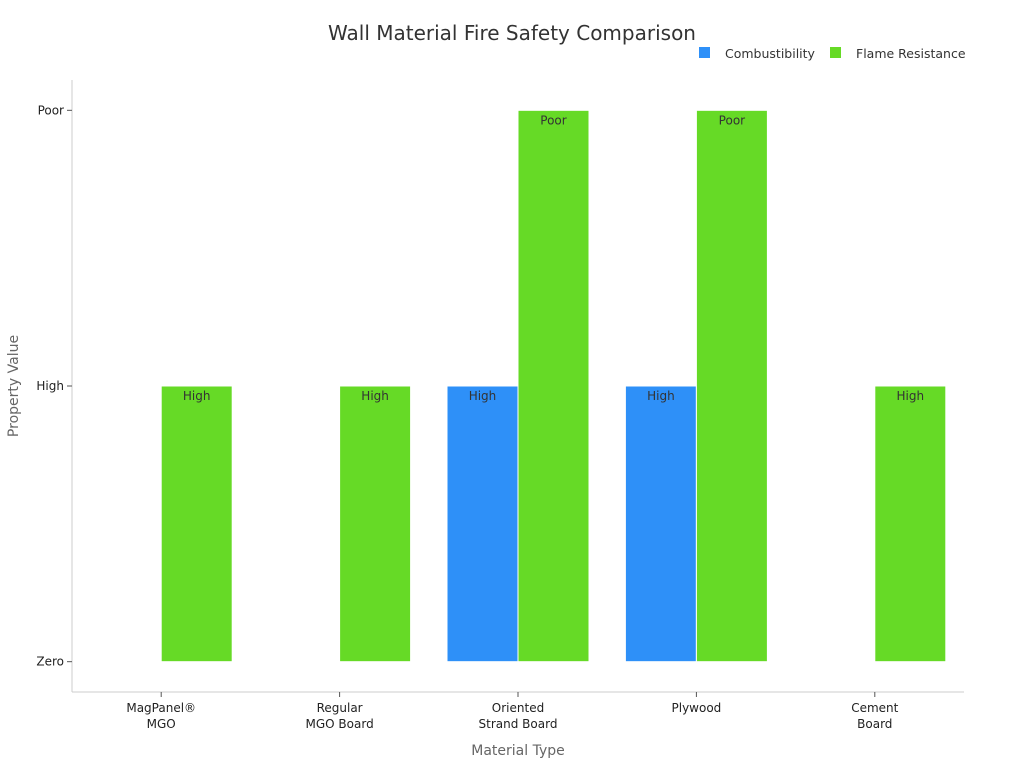  I want to click on x-tick-label: Plywood, so click(697, 708).